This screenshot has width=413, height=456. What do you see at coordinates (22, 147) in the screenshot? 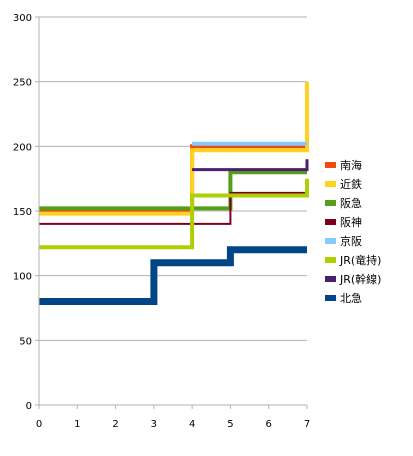
I see `y-tick-label: 200` at bounding box center [22, 147].